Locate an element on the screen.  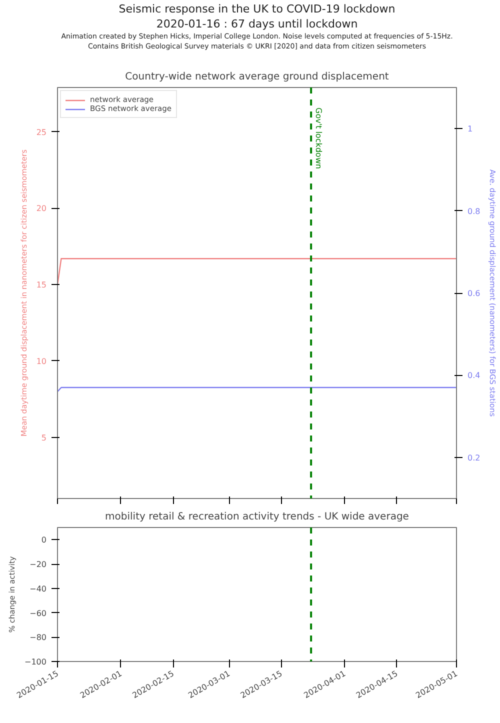
y-tick-label: 15 is located at coordinates (41, 285).